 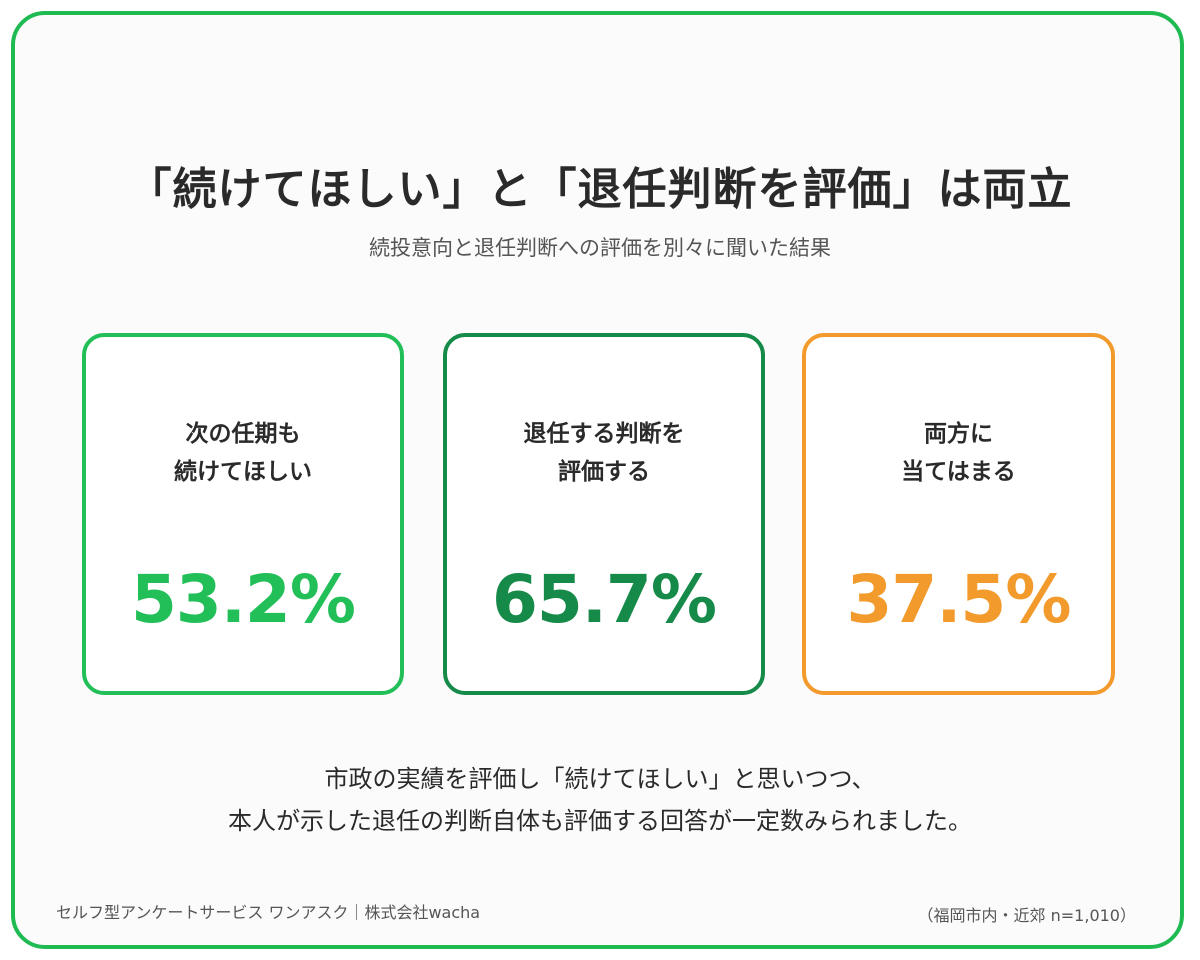 What do you see at coordinates (268, 912) in the screenshot?
I see `source-credit: セルフ型アンケートサービス ワンアスク｜株式会社wacha` at bounding box center [268, 912].